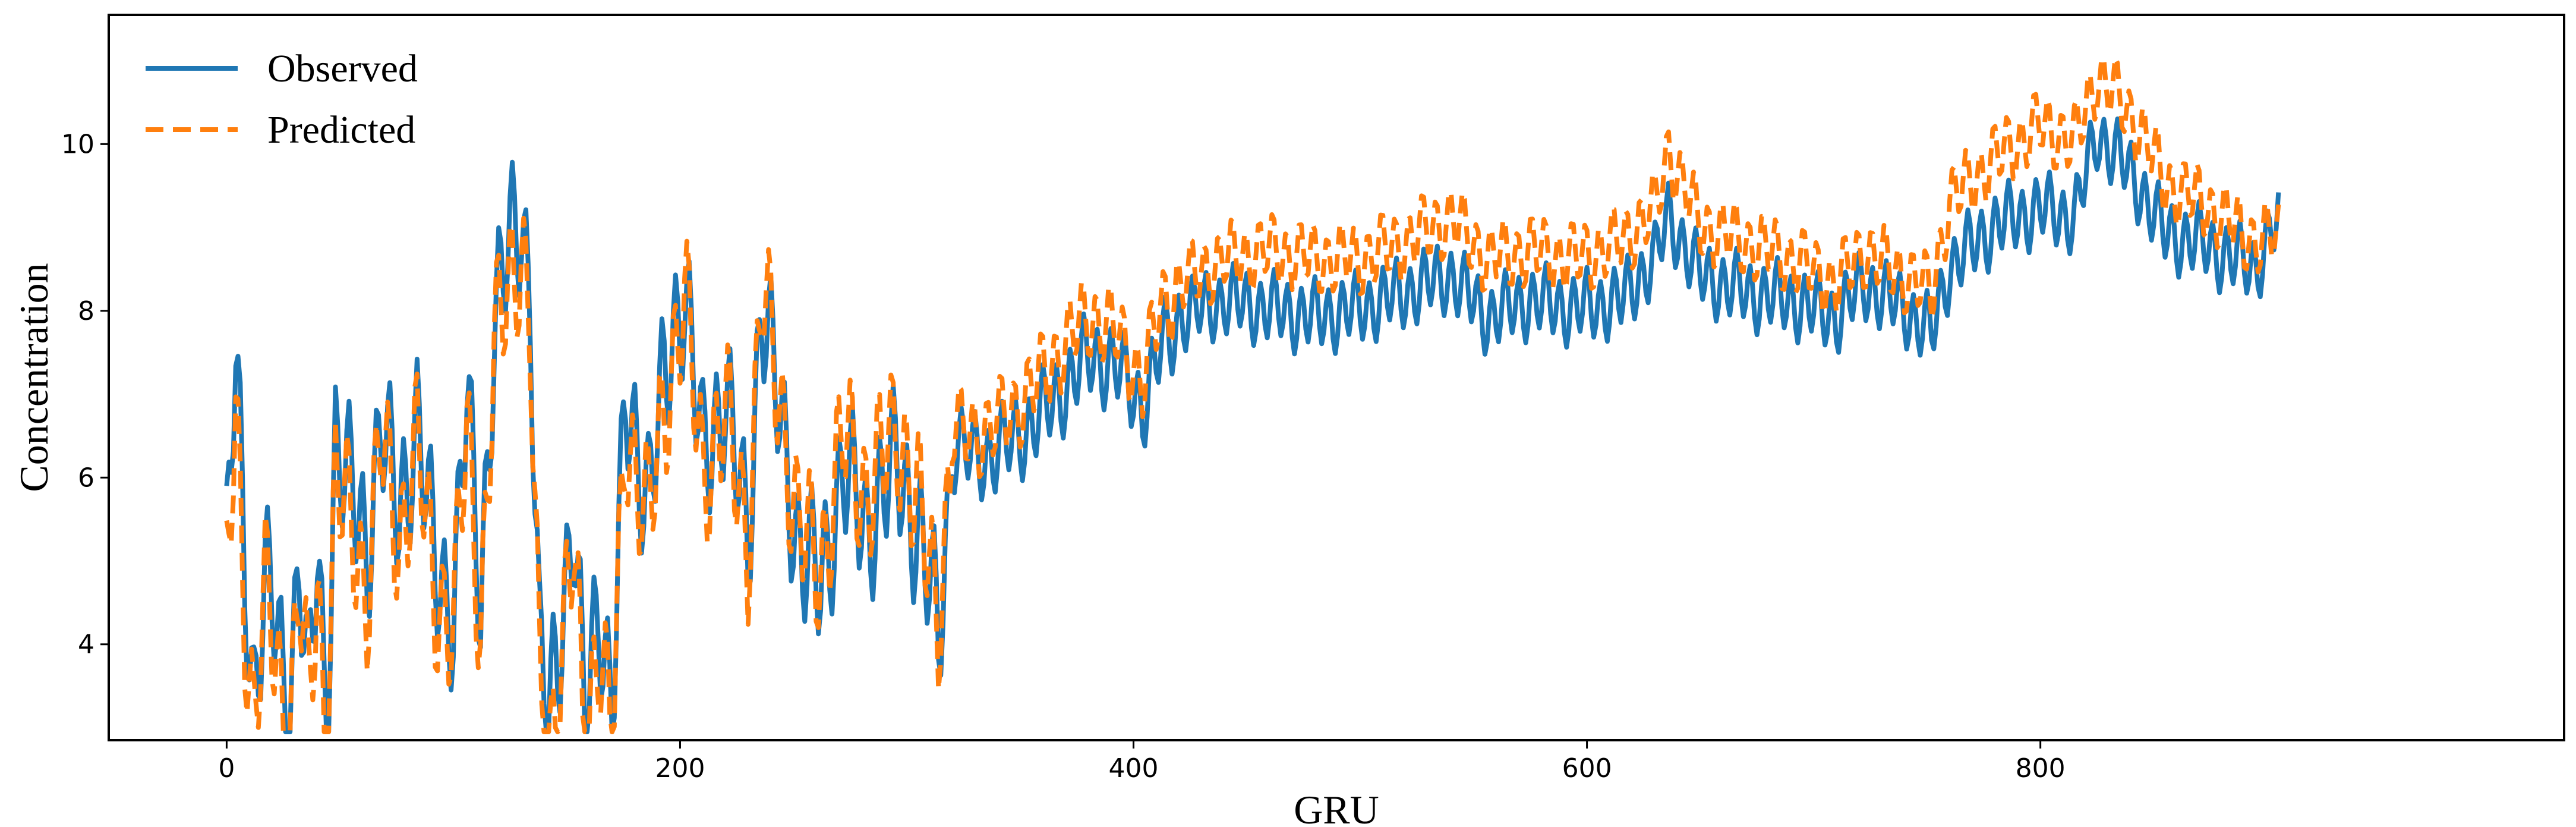  I want to click on y-tick-label: 4, so click(86, 645).